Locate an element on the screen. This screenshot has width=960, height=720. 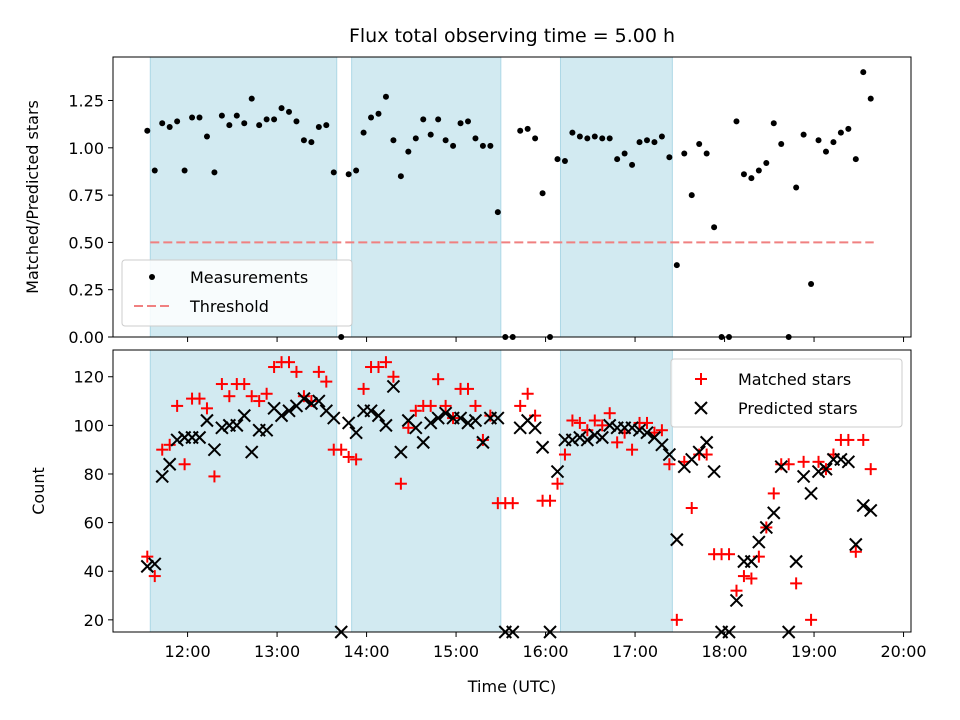
bottom-y-ticks: 20 40 60 80 100 120 is located at coordinates (93, 499).